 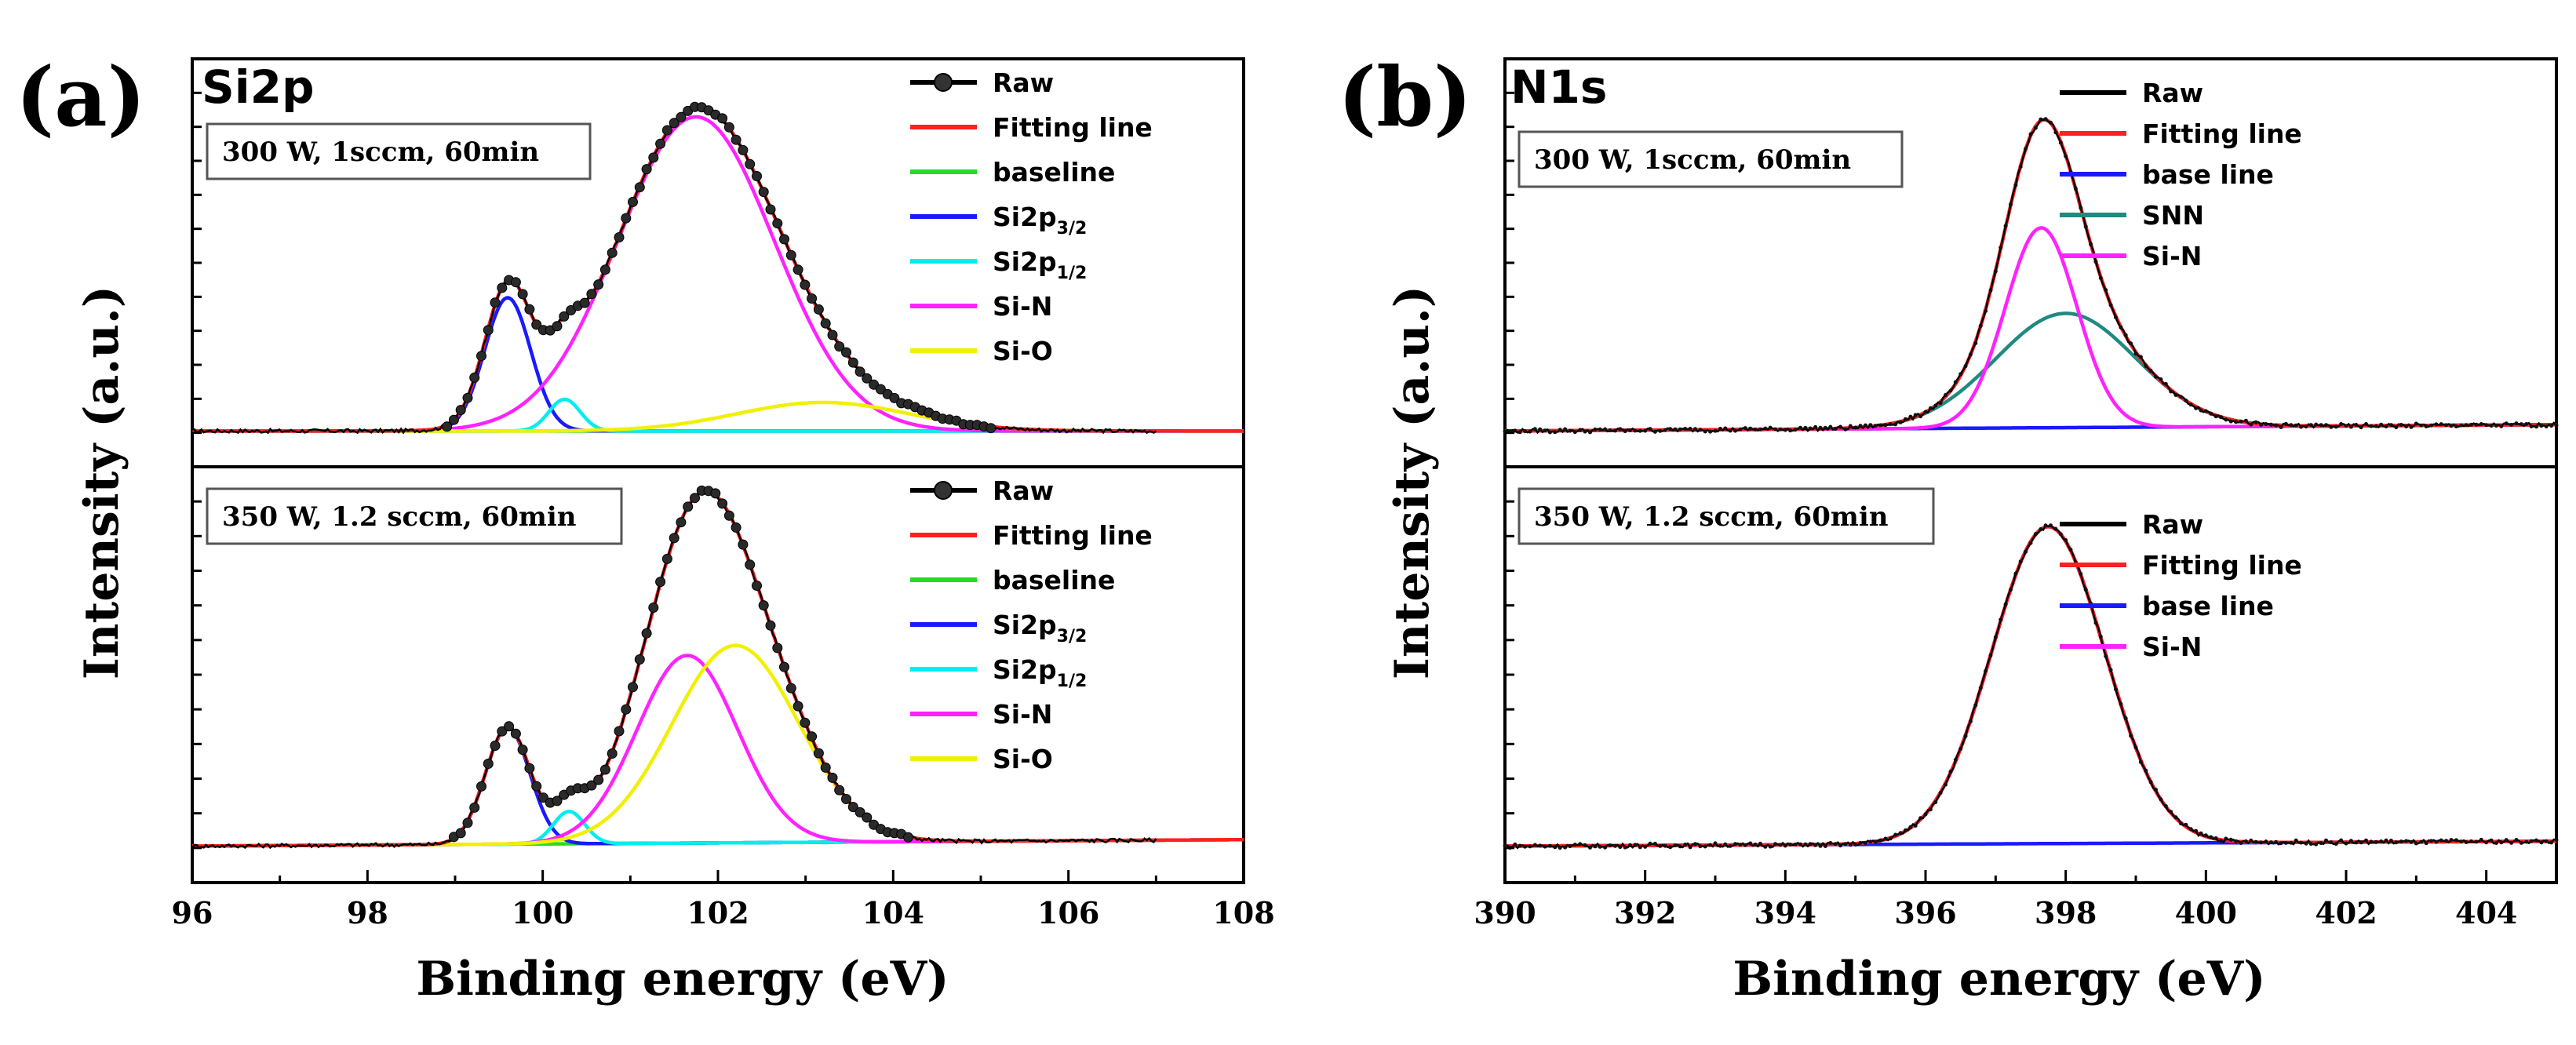 What do you see at coordinates (2030, 686) in the screenshot?
I see `fitting-line-curve` at bounding box center [2030, 686].